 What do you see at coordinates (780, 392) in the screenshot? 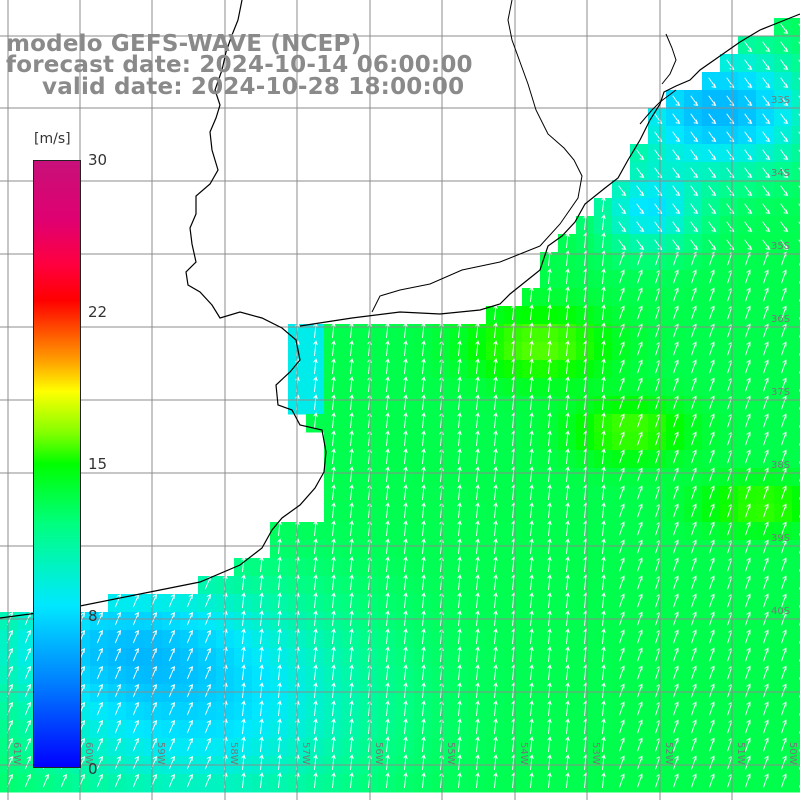
I see `latitude-label: 37S` at bounding box center [780, 392].